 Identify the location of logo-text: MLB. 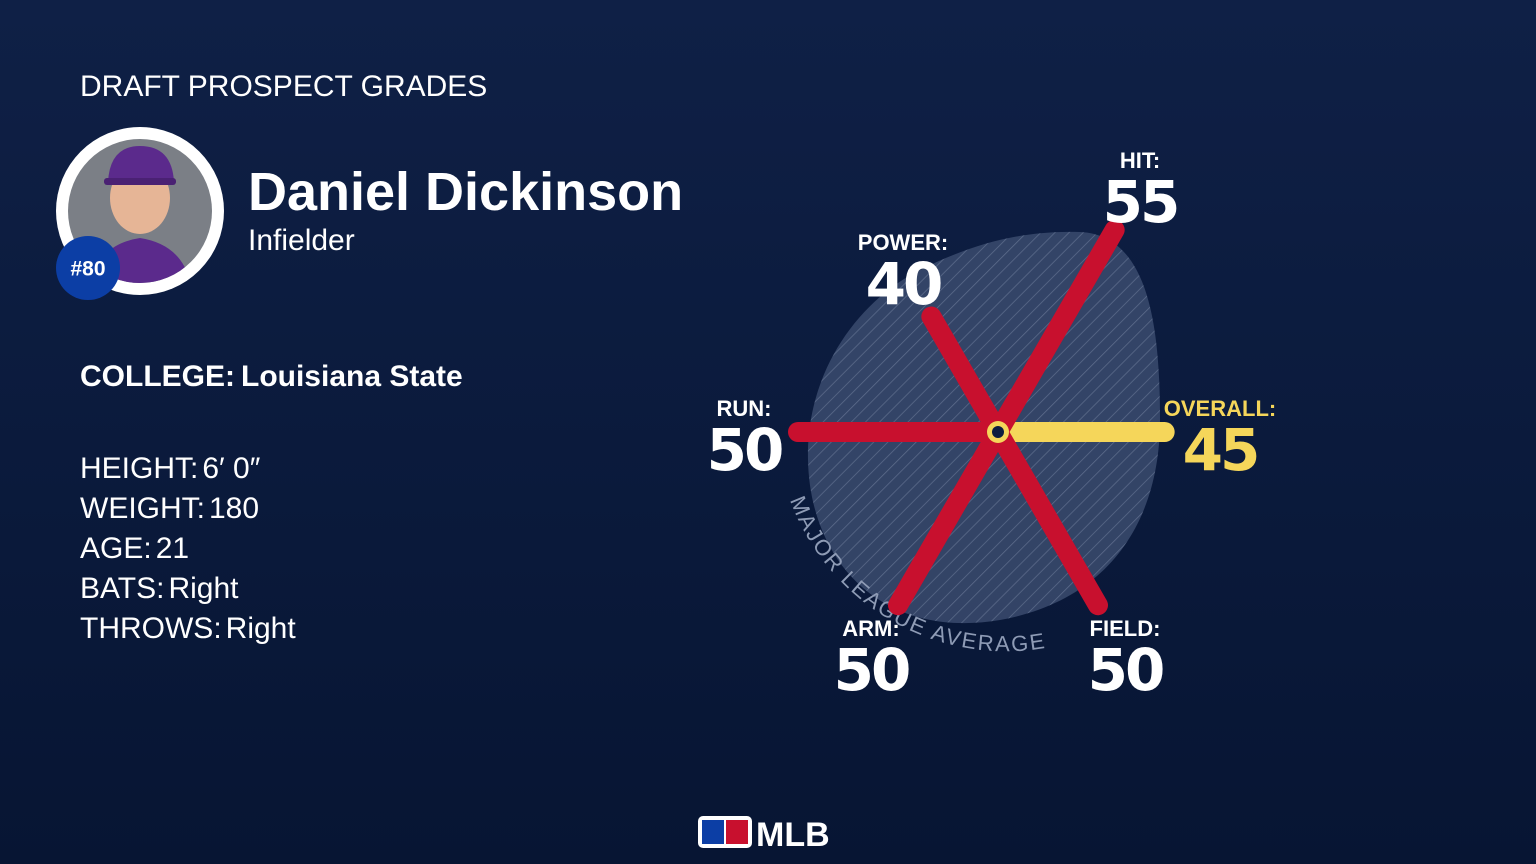
(793, 835).